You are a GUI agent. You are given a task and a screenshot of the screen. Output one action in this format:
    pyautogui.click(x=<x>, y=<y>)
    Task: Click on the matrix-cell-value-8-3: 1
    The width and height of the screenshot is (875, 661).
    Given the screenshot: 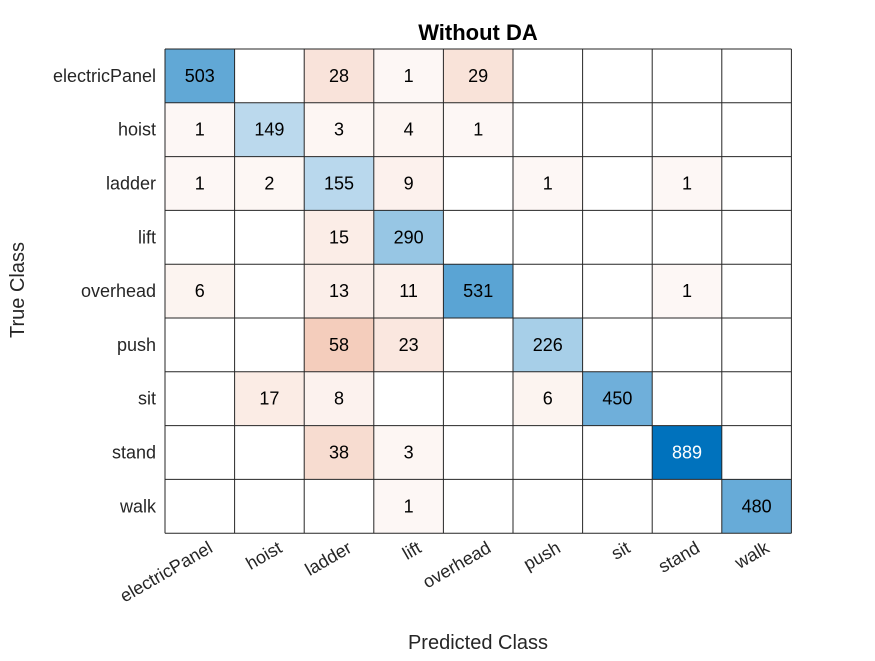 What is the action you would take?
    pyautogui.click(x=409, y=506)
    